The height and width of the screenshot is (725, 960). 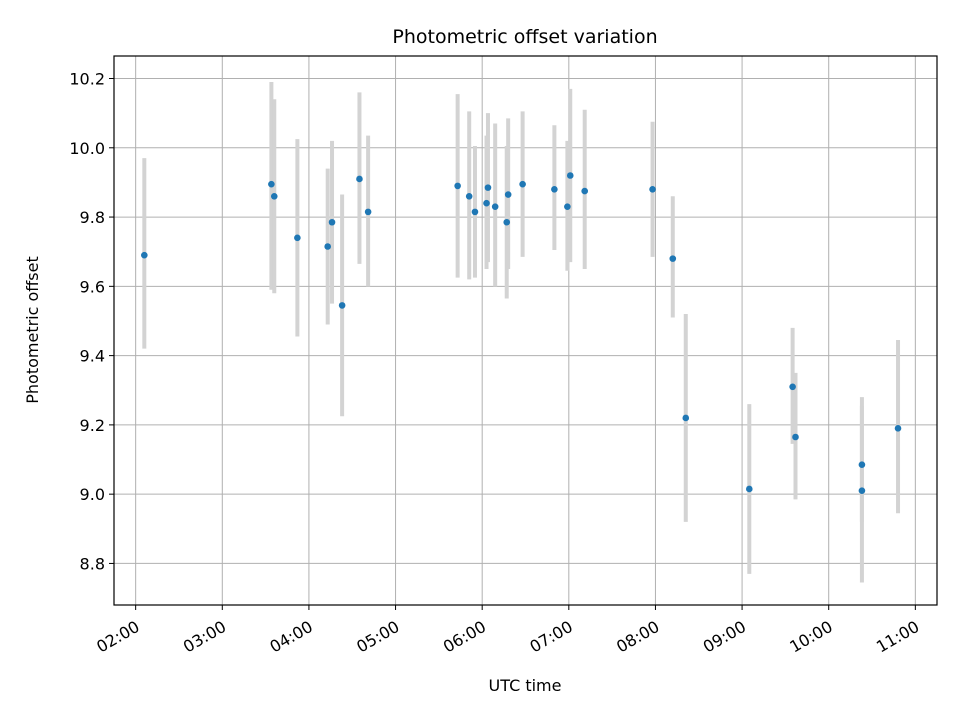 I want to click on y-tick-label: 9.0, so click(x=92, y=494).